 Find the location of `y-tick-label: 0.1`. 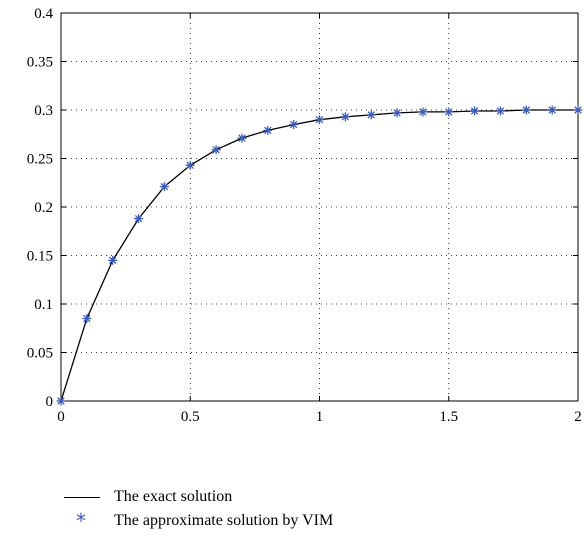

y-tick-label: 0.1 is located at coordinates (43, 305).